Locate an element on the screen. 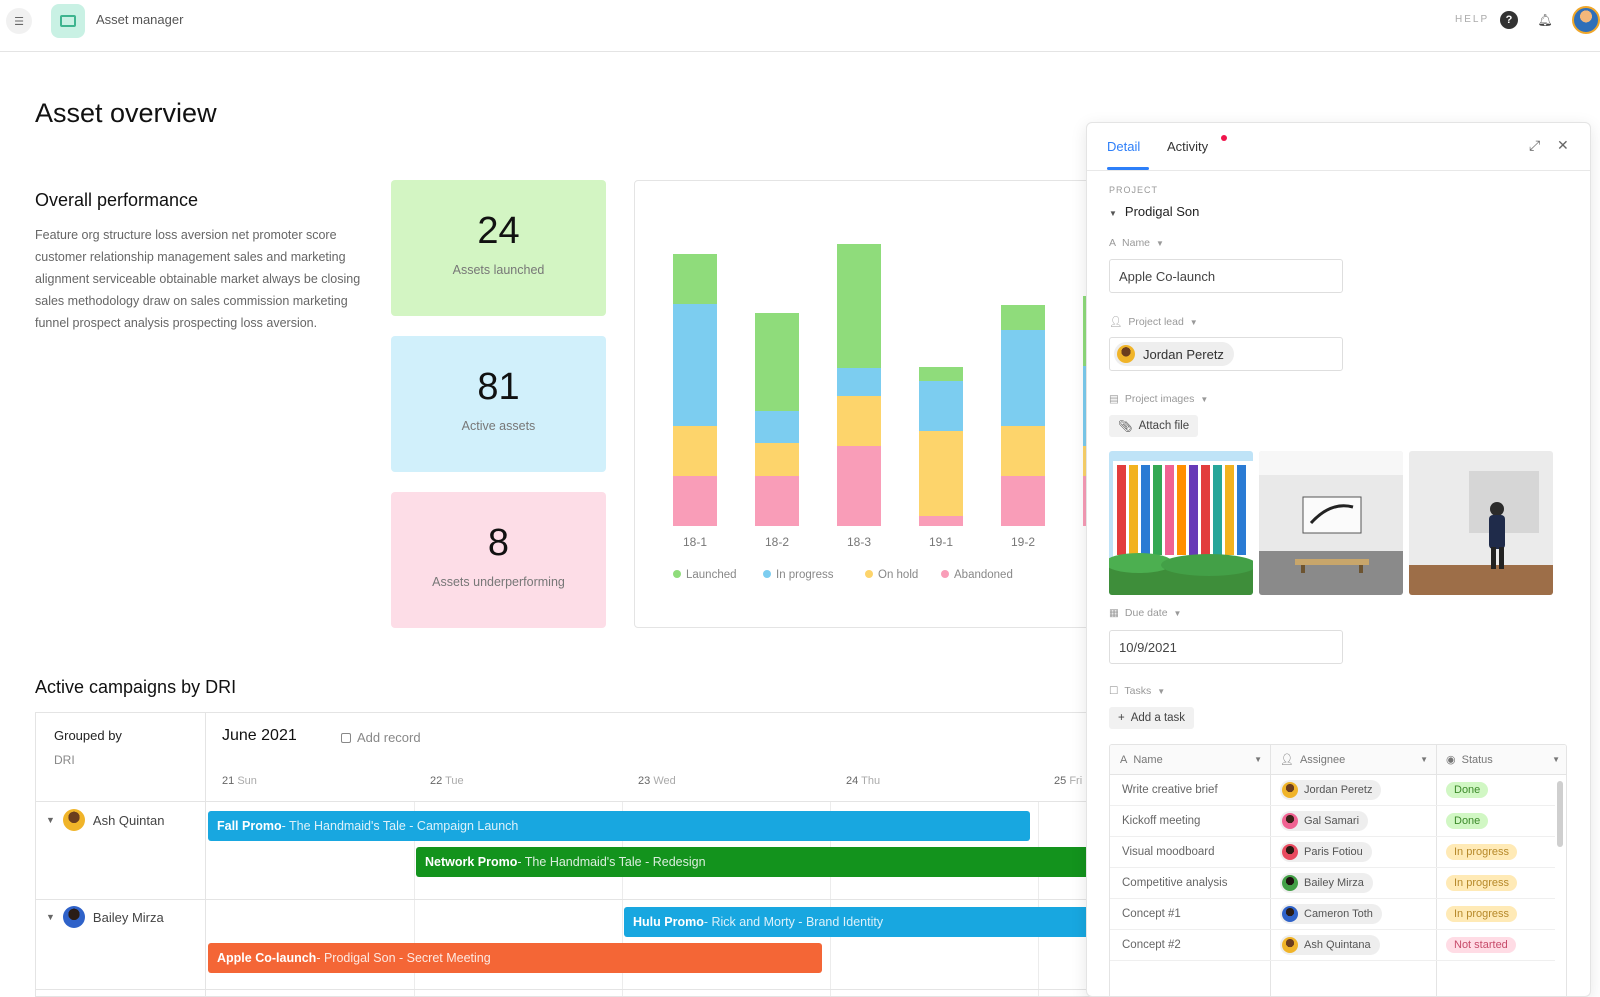 Image resolution: width=1600 pixels, height=997 pixels. dri-row-bailey: ▼ Bailey Mirza is located at coordinates (105, 917).